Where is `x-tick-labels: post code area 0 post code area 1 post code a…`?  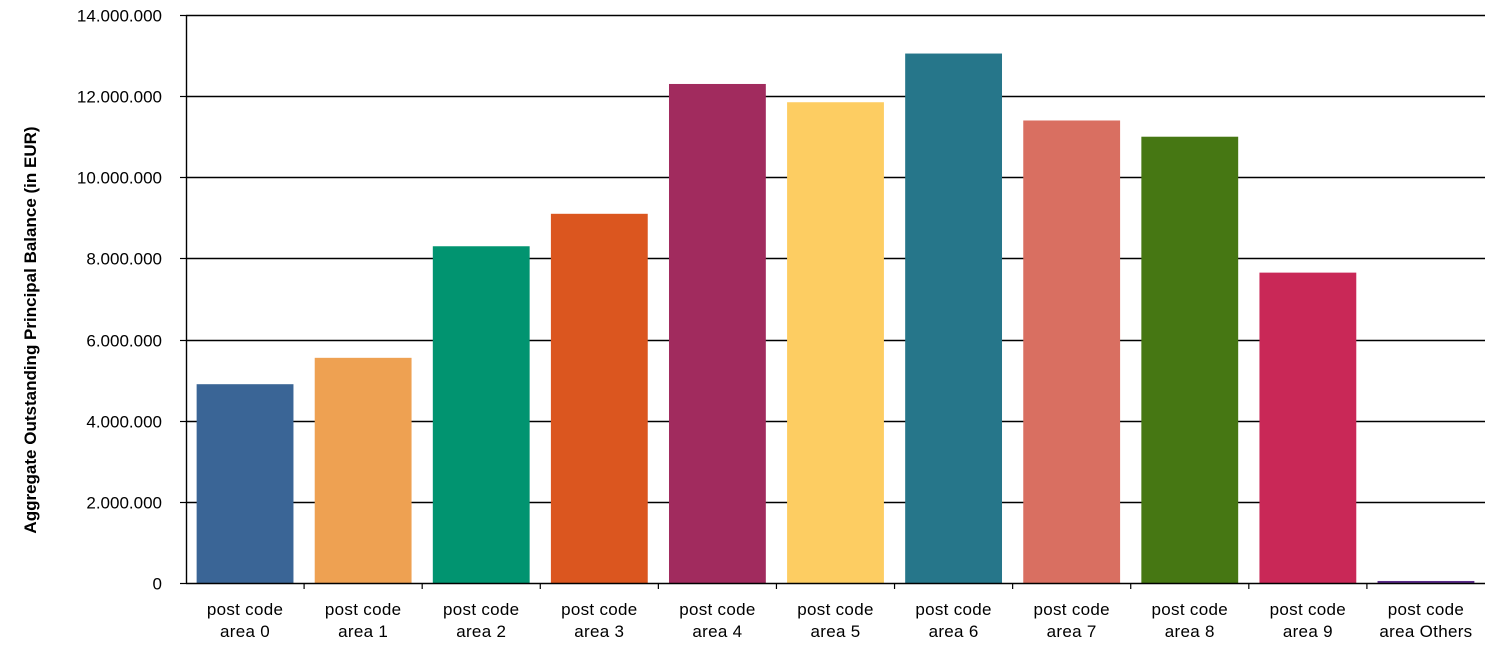
x-tick-labels: post code area 0 post code area 1 post code a… is located at coordinates (839, 612).